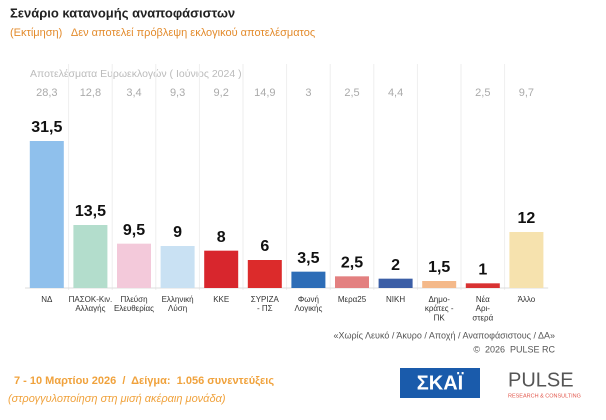 The image size is (606, 420). What do you see at coordinates (308, 258) in the screenshot?
I see `value-label: 3,5` at bounding box center [308, 258].